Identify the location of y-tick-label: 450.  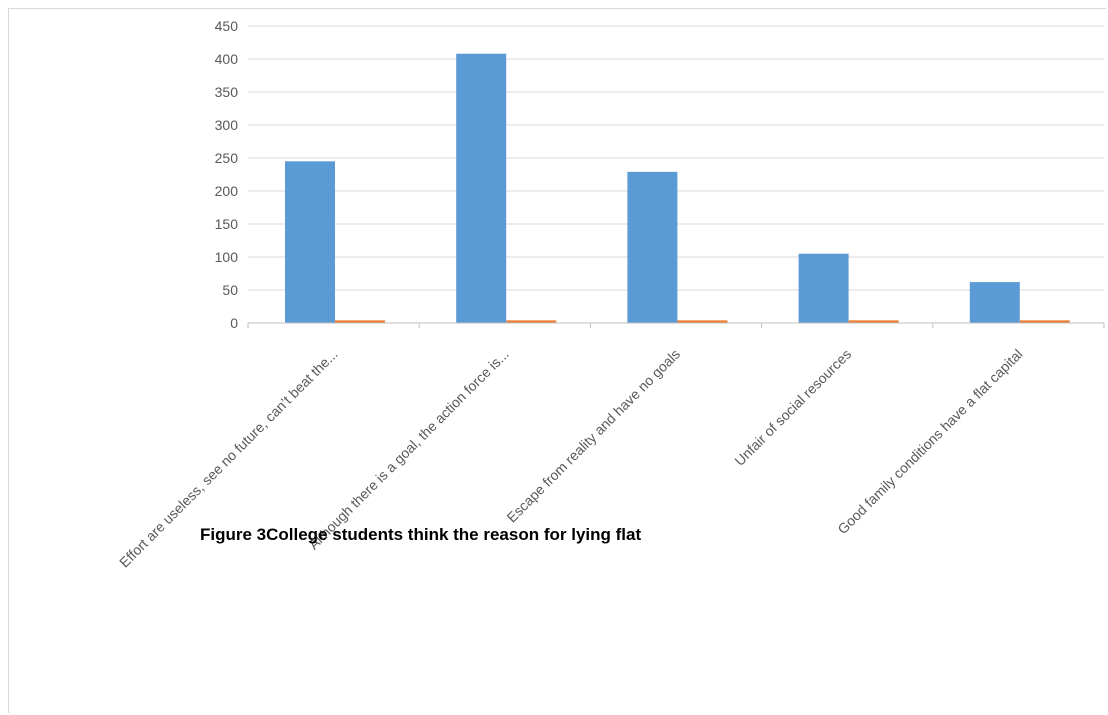
(227, 26).